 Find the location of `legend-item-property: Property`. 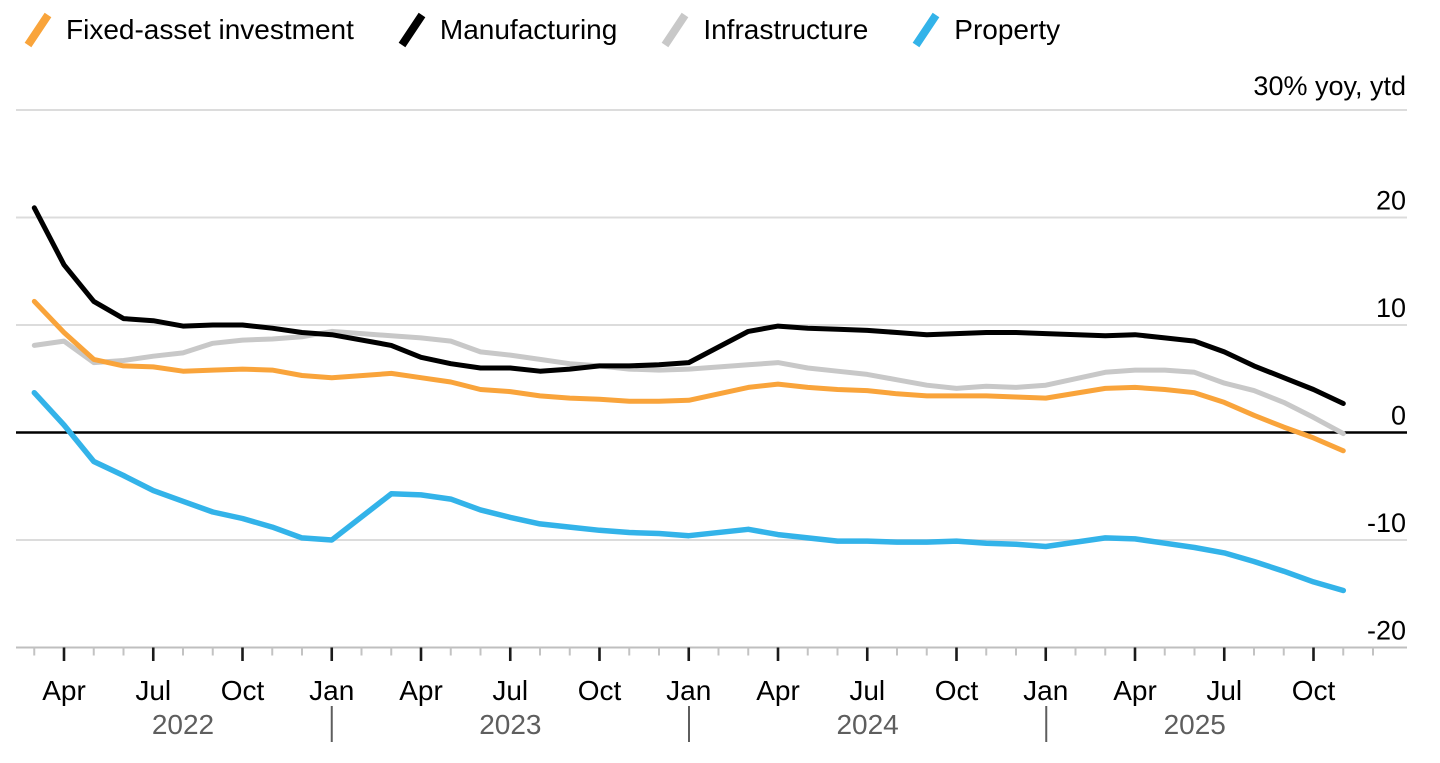

legend-item-property: Property is located at coordinates (985, 30).